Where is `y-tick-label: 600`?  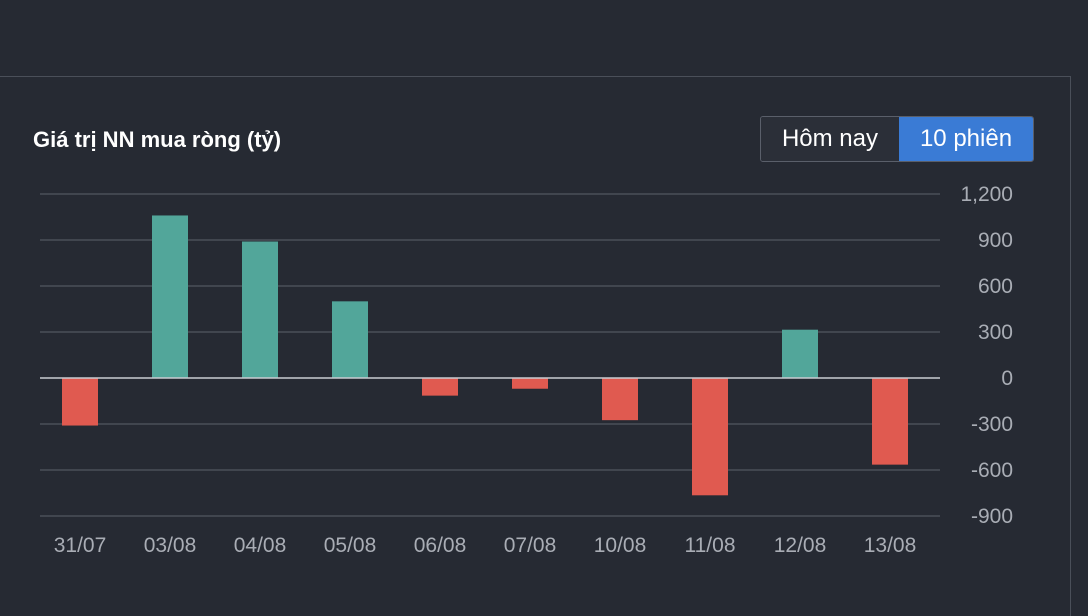 y-tick-label: 600 is located at coordinates (995, 286).